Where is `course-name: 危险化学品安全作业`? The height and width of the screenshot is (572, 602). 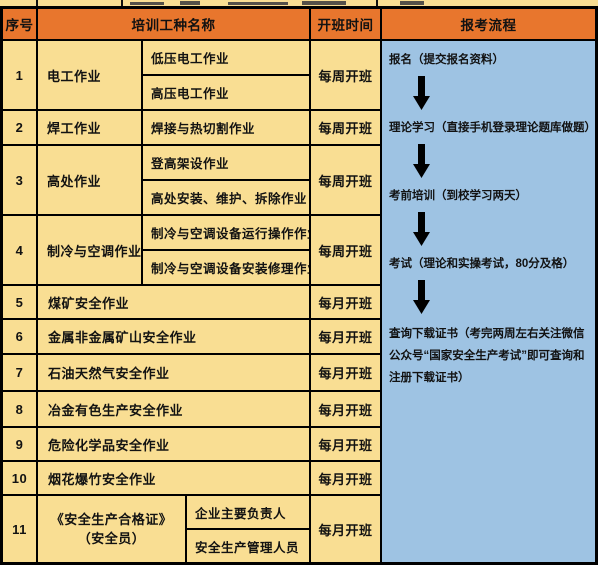
course-name: 危险化学品安全作业 is located at coordinates (173, 444).